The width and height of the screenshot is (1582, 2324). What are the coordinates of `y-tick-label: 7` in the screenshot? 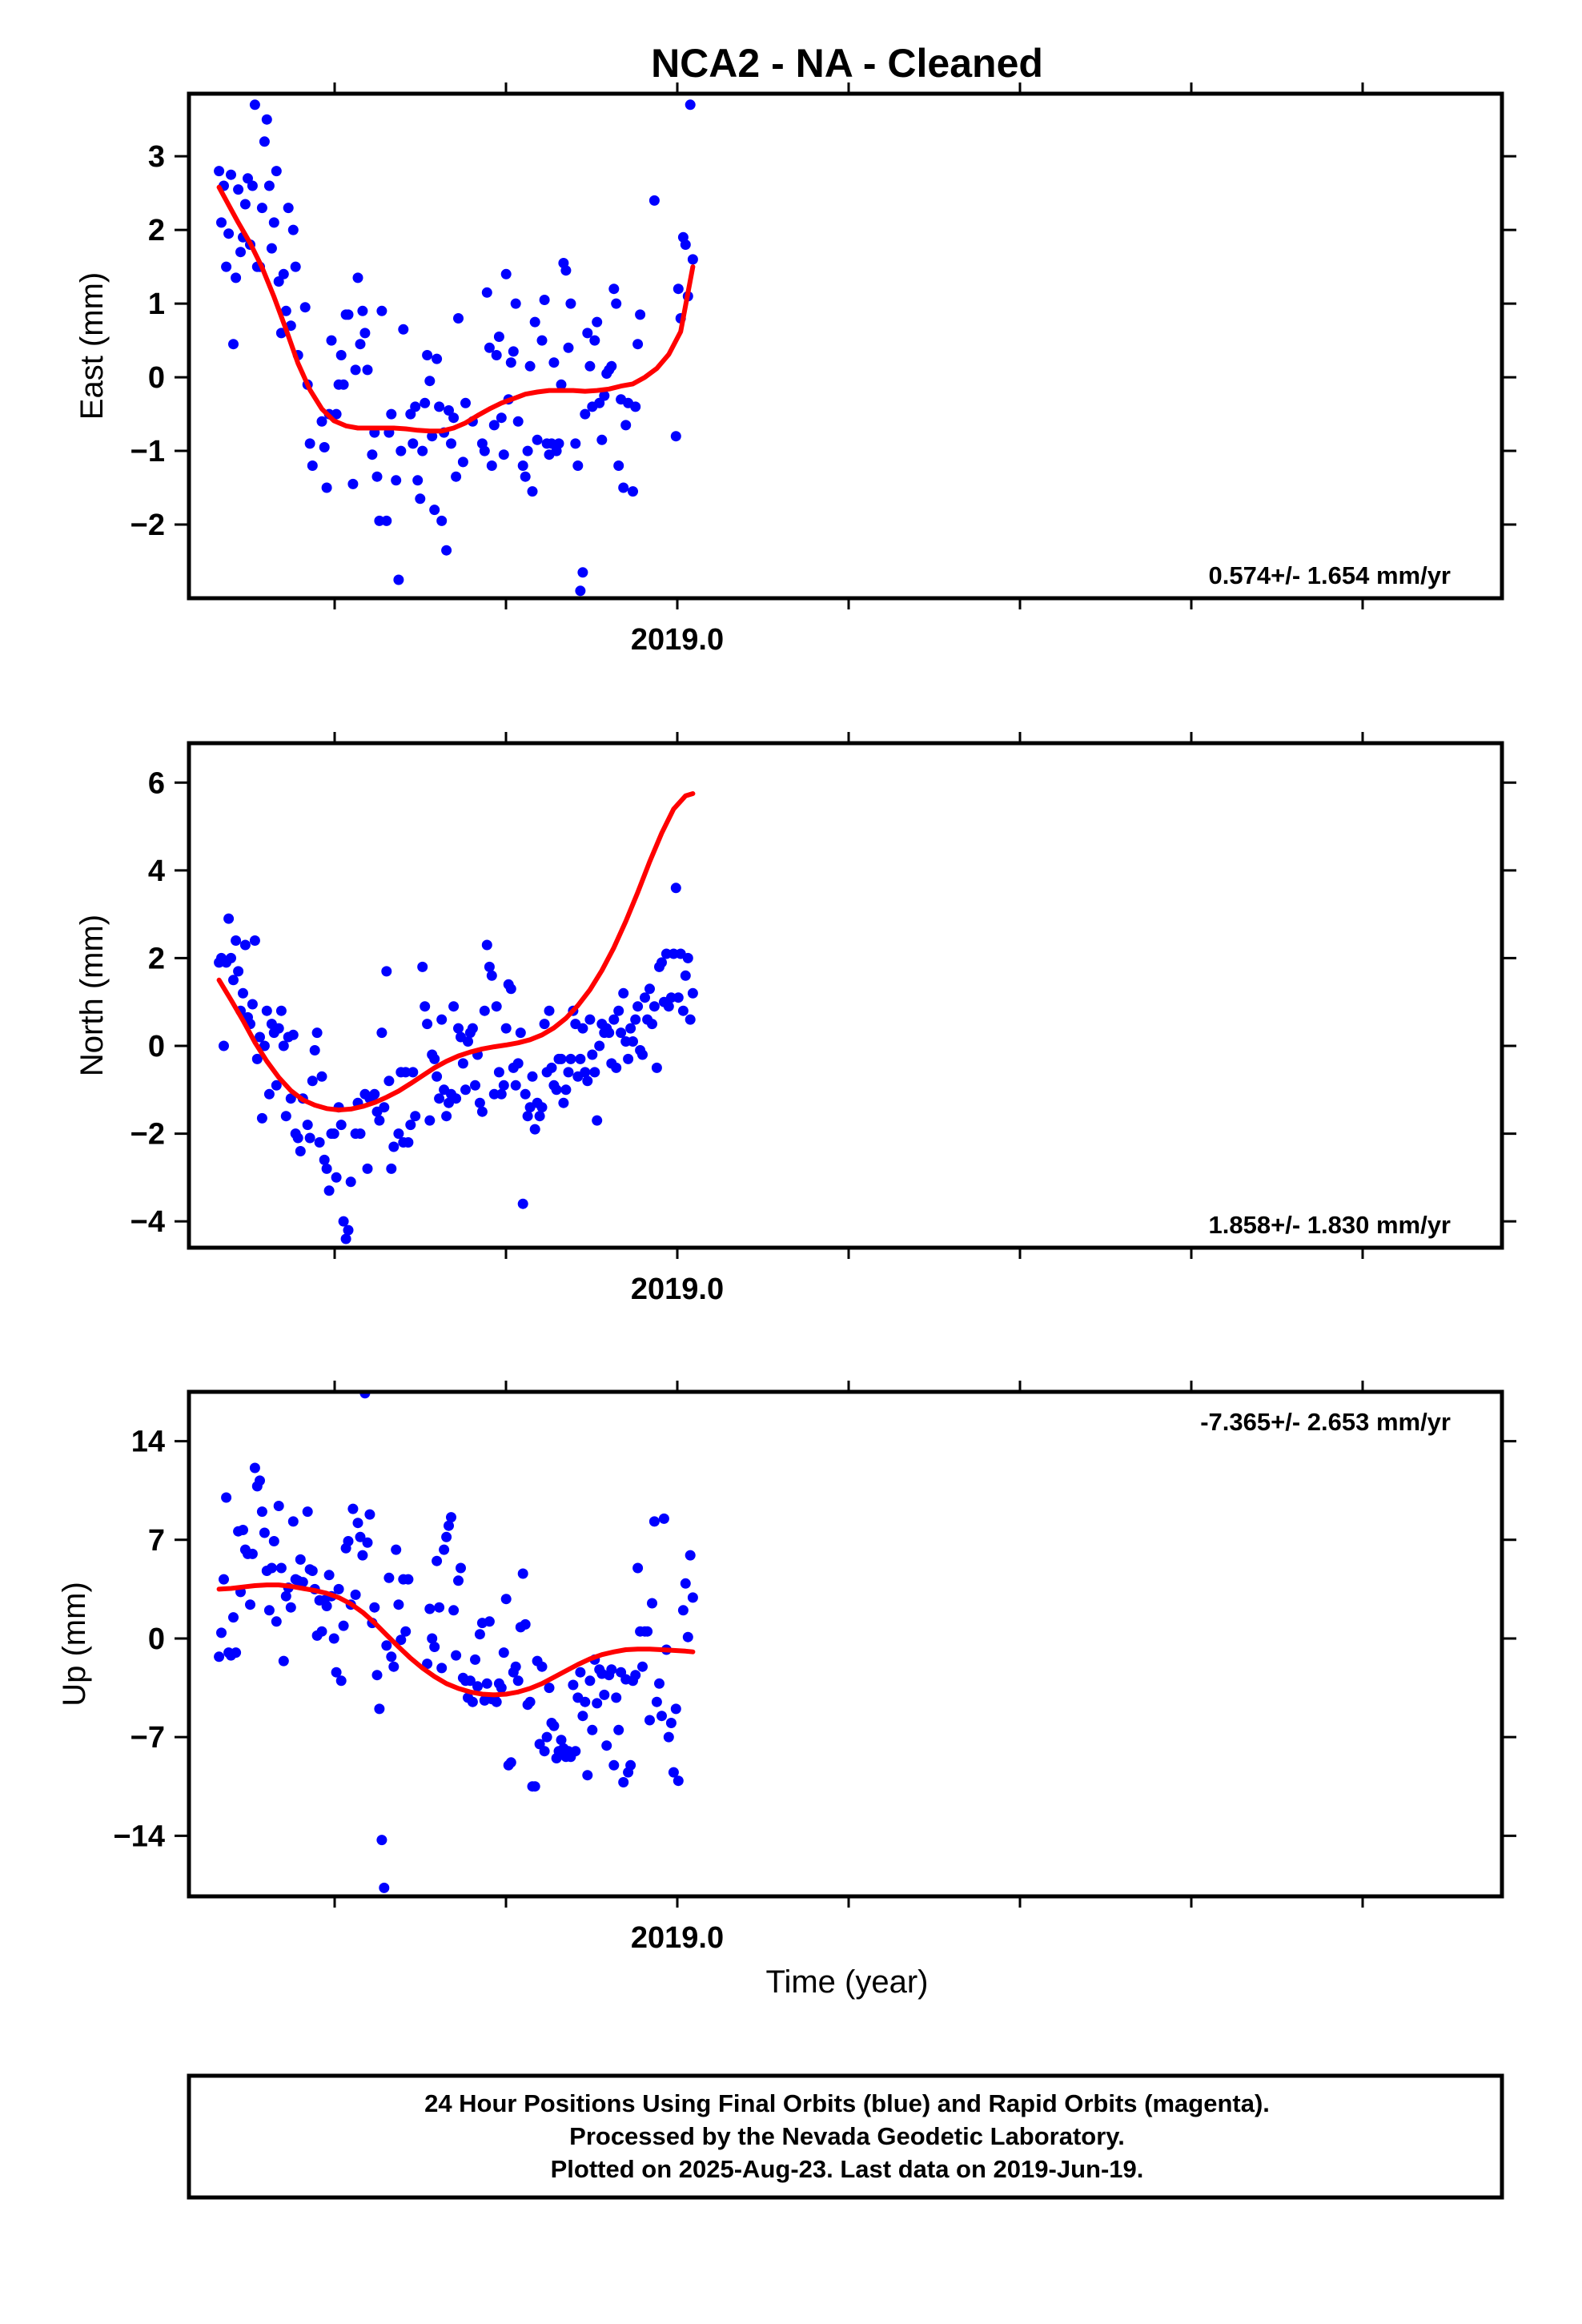 It's located at (156, 1541).